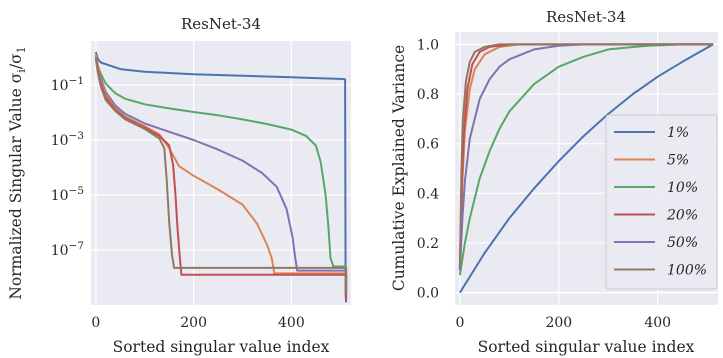  I want to click on y-tick-exponent: −5, so click(76, 191).